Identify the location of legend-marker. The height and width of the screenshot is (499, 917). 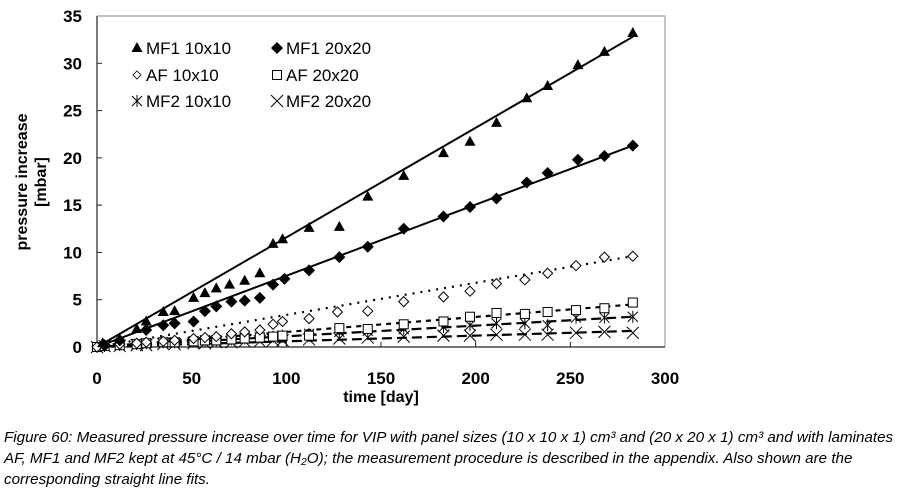
(277, 101).